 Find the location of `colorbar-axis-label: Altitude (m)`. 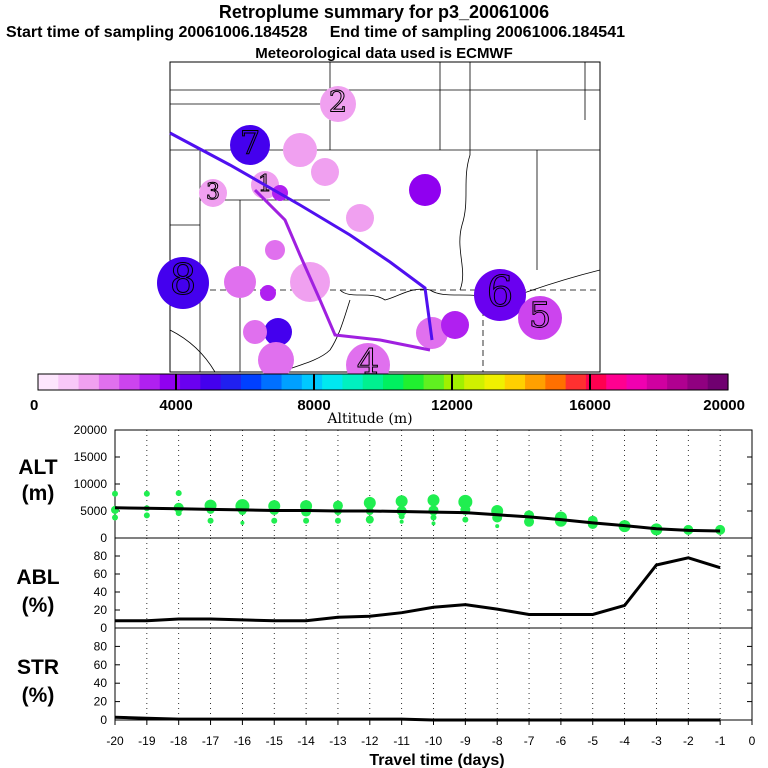

colorbar-axis-label: Altitude (m) is located at coordinates (369, 419).